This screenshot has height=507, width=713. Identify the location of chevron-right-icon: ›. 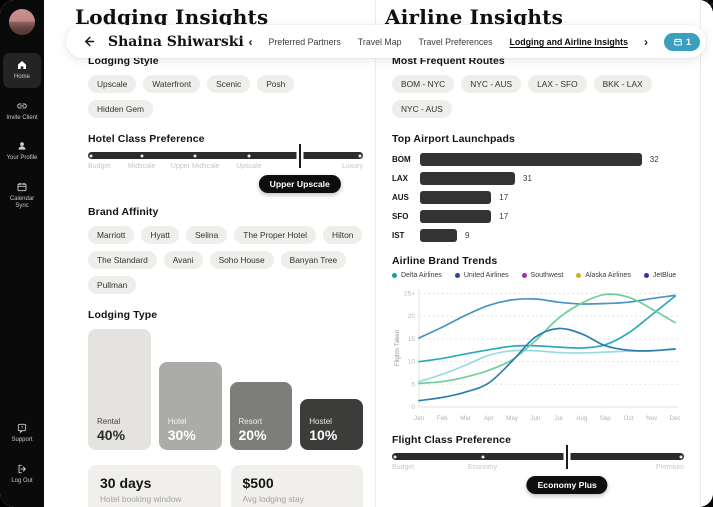
(645, 41).